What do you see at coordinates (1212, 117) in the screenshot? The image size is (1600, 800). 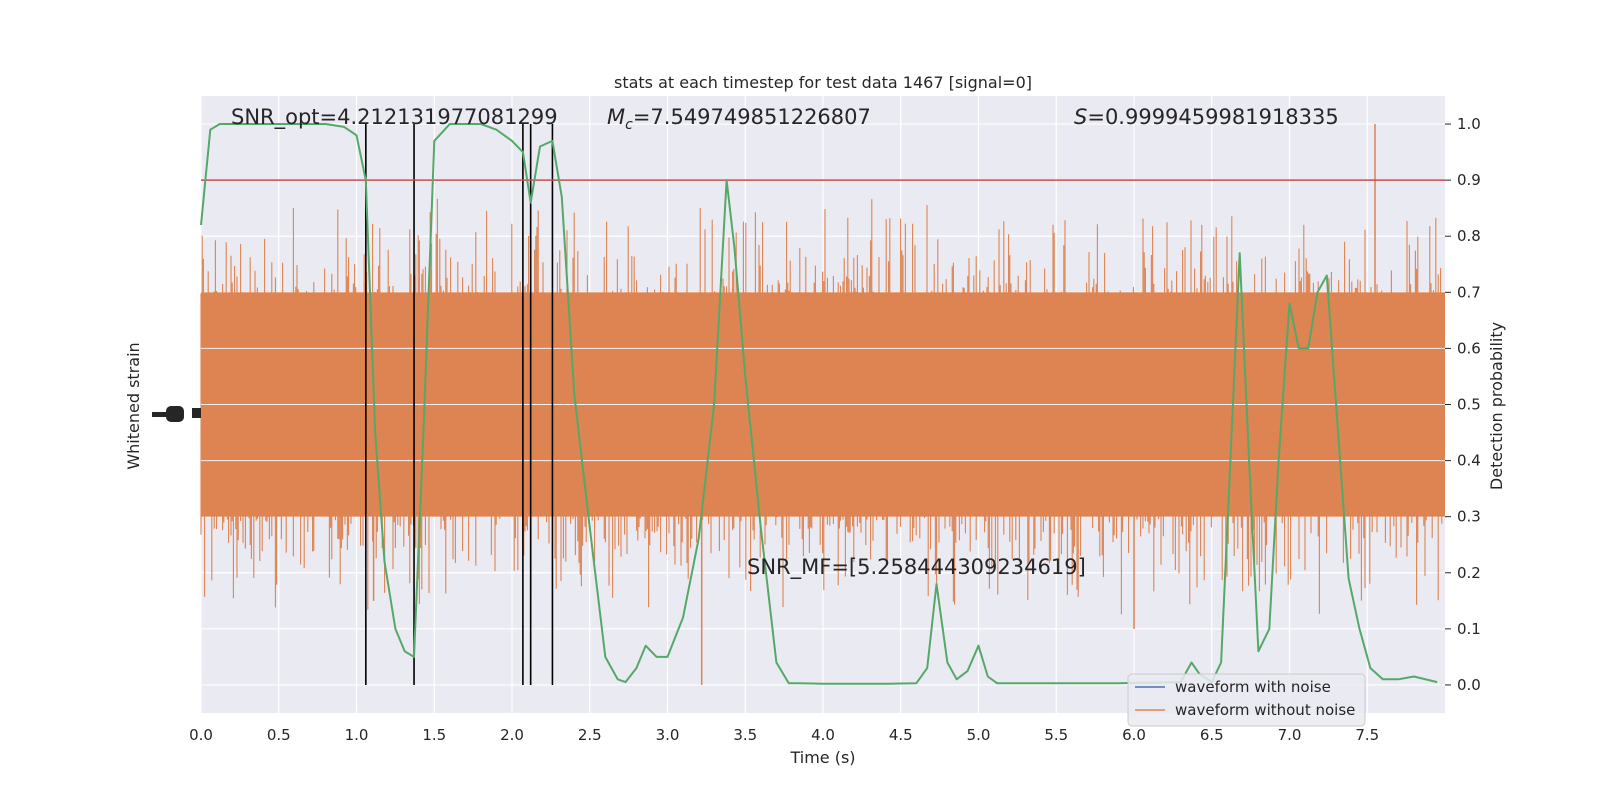 I see `s-value: =0.9999459981918335` at bounding box center [1212, 117].